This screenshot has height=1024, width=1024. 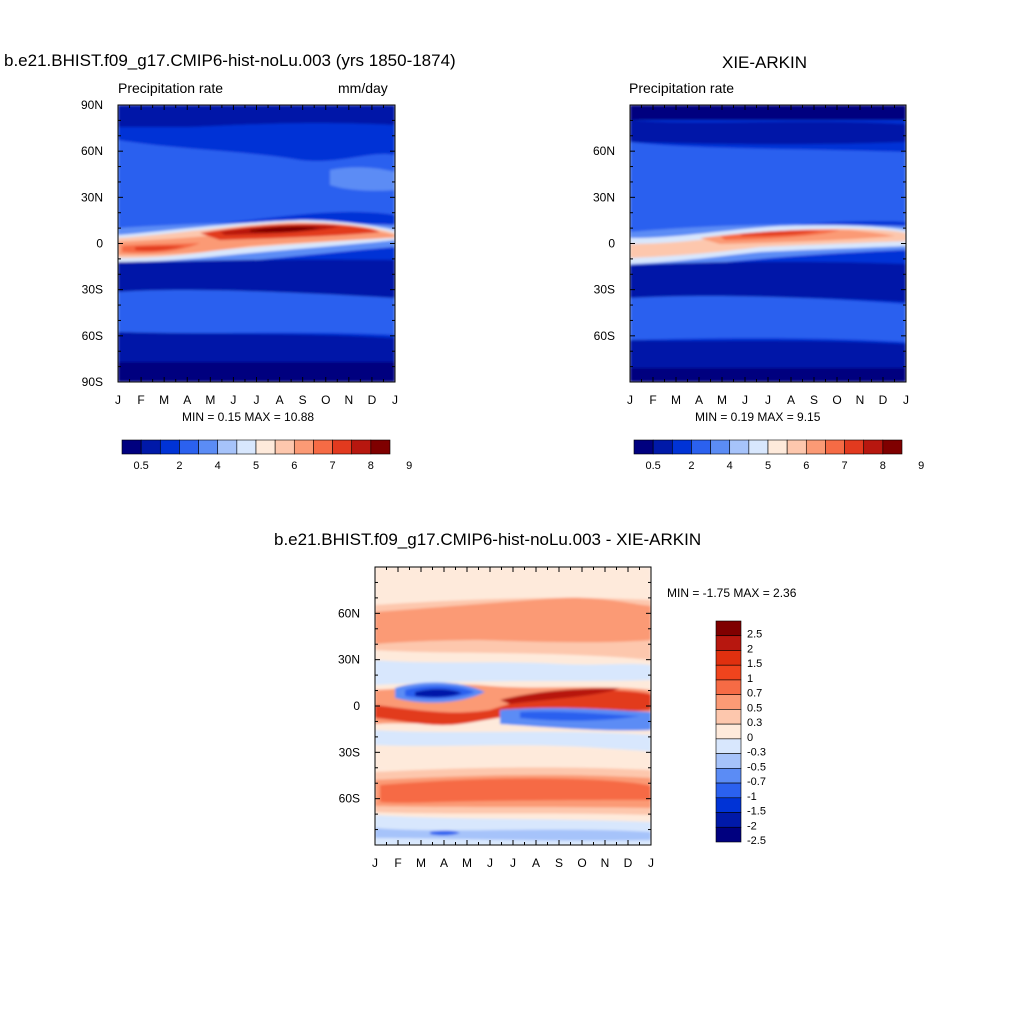 I want to click on panel1-field, so click(x=256, y=243).